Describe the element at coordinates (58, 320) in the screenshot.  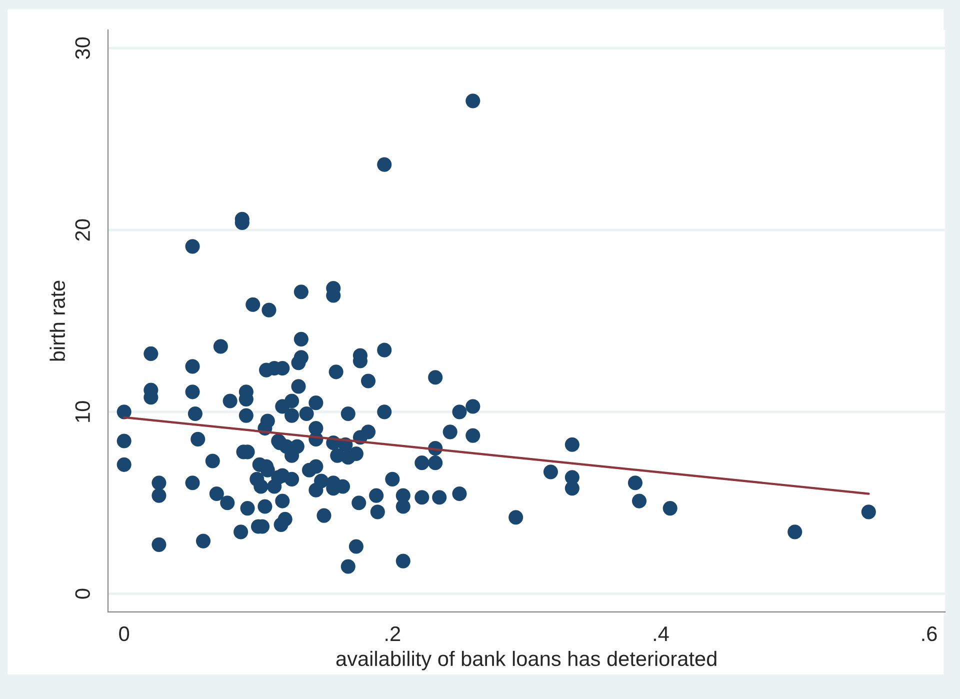
I see `y-axis-title: birth rate` at that location.